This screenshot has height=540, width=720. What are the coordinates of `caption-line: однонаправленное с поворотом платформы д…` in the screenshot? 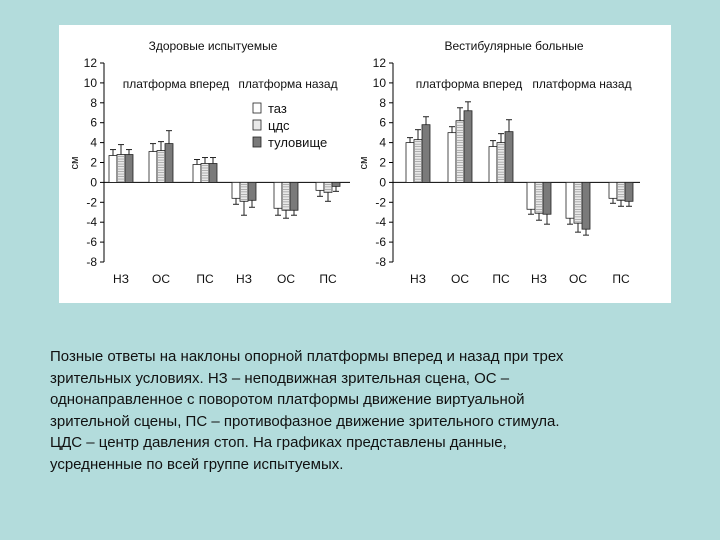 It's located at (287, 399).